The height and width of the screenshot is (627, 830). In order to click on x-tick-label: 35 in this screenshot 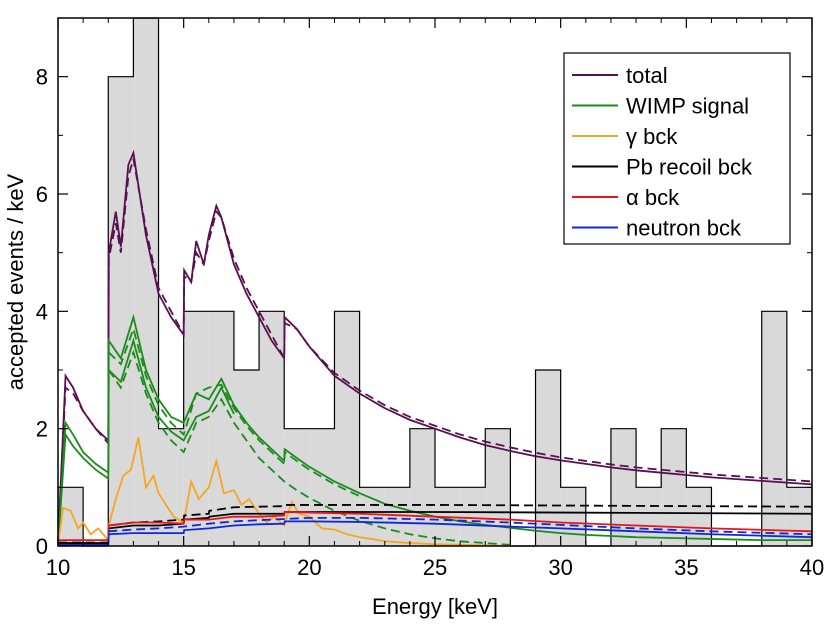, I will do `click(686, 567)`.